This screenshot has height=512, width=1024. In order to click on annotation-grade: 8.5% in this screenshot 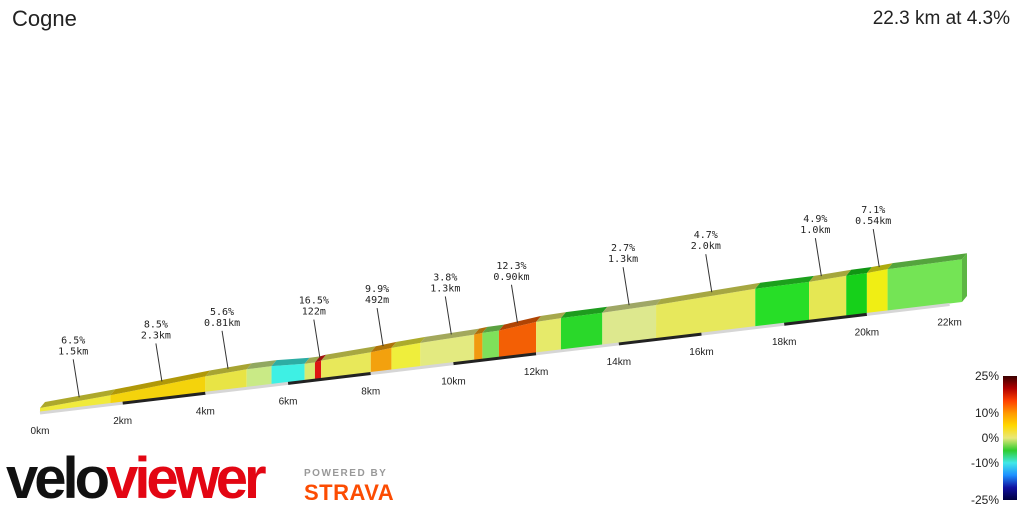, I will do `click(156, 324)`.